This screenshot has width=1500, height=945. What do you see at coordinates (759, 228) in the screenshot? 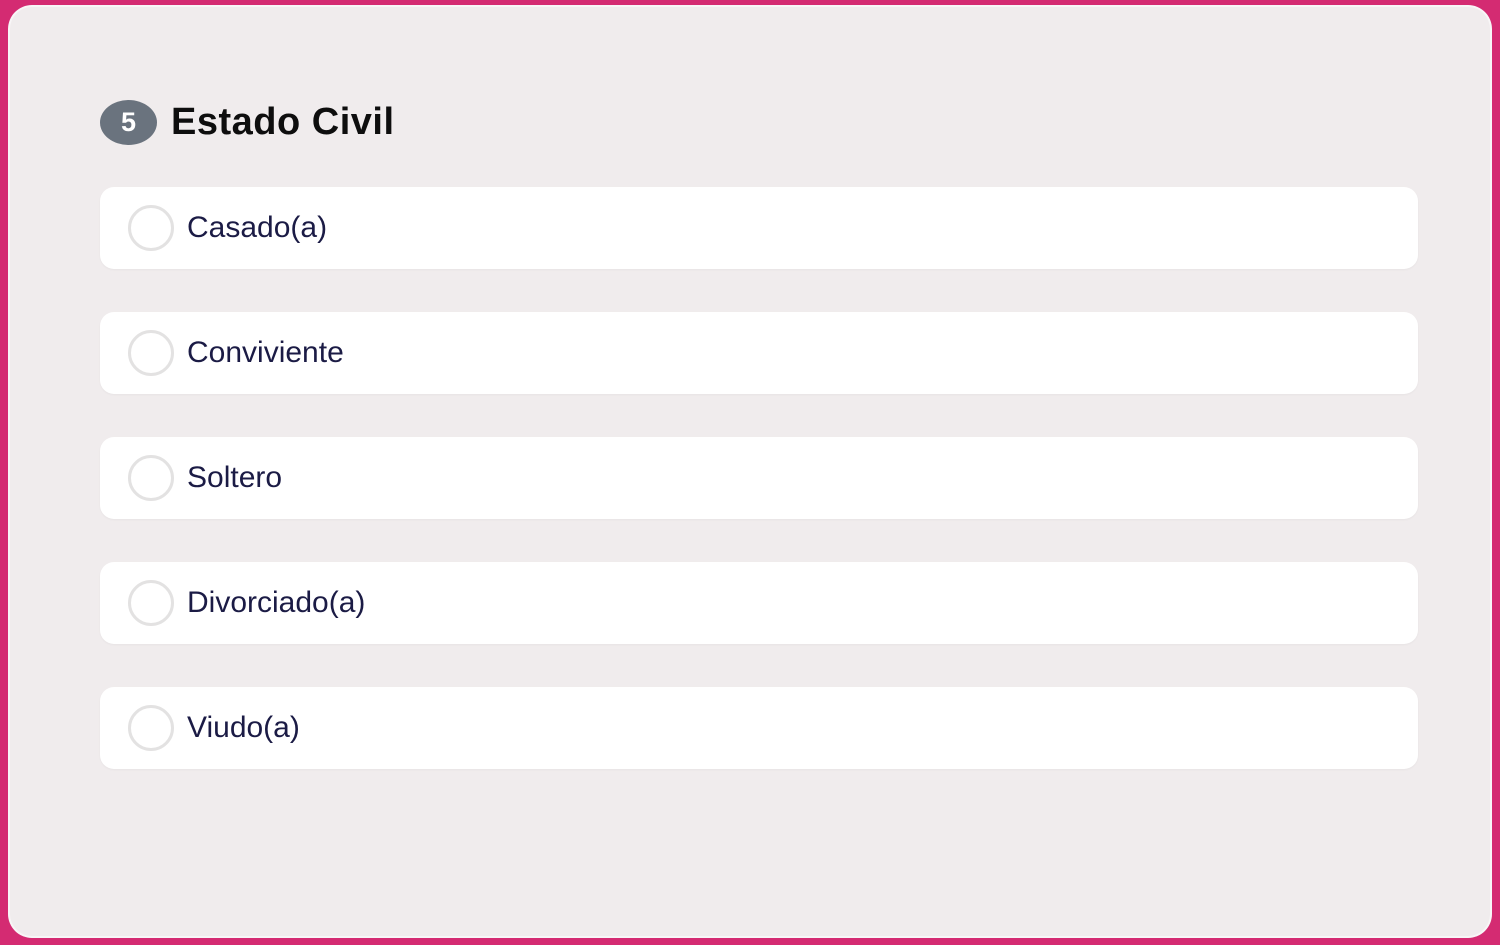
I see `option-row: Casado(a)` at bounding box center [759, 228].